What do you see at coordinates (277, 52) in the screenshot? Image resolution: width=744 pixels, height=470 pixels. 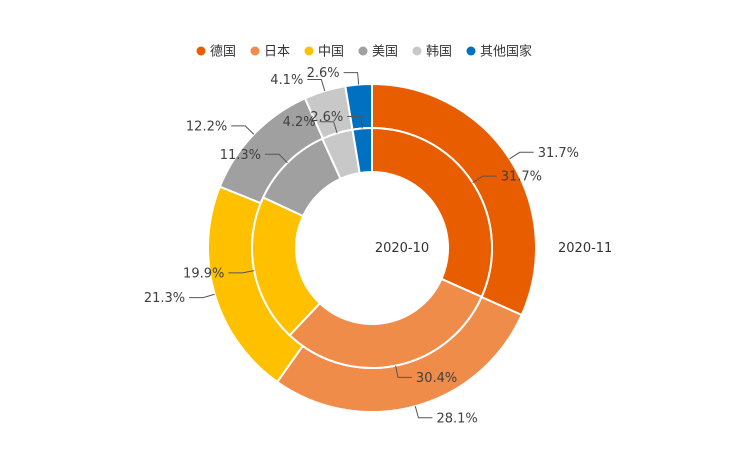 I see `legend-label: 日本` at bounding box center [277, 52].